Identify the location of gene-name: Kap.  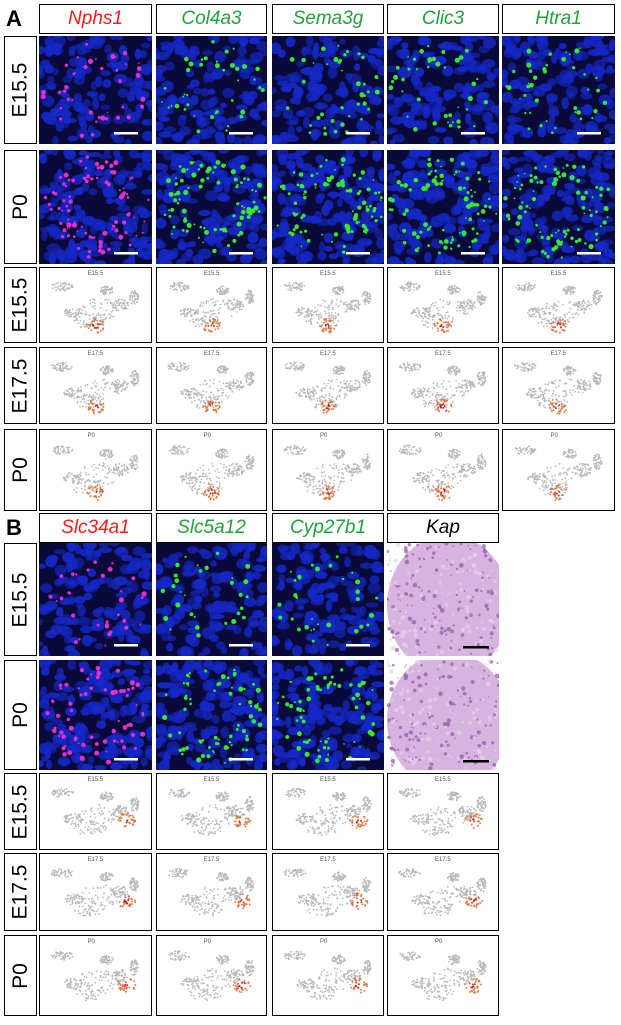
(443, 527).